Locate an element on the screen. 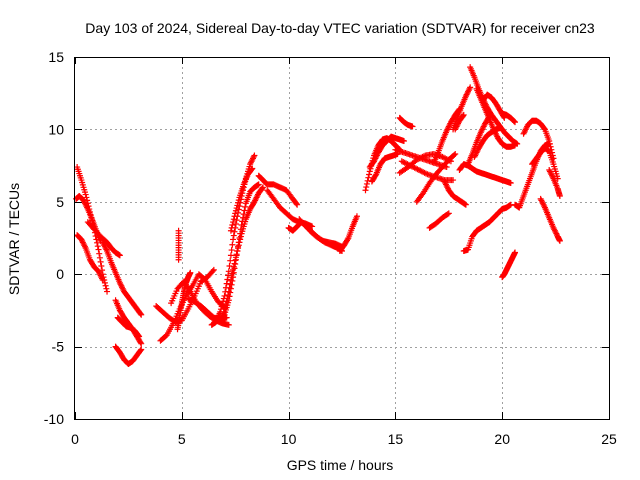  x-tick-label: 25 is located at coordinates (609, 439).